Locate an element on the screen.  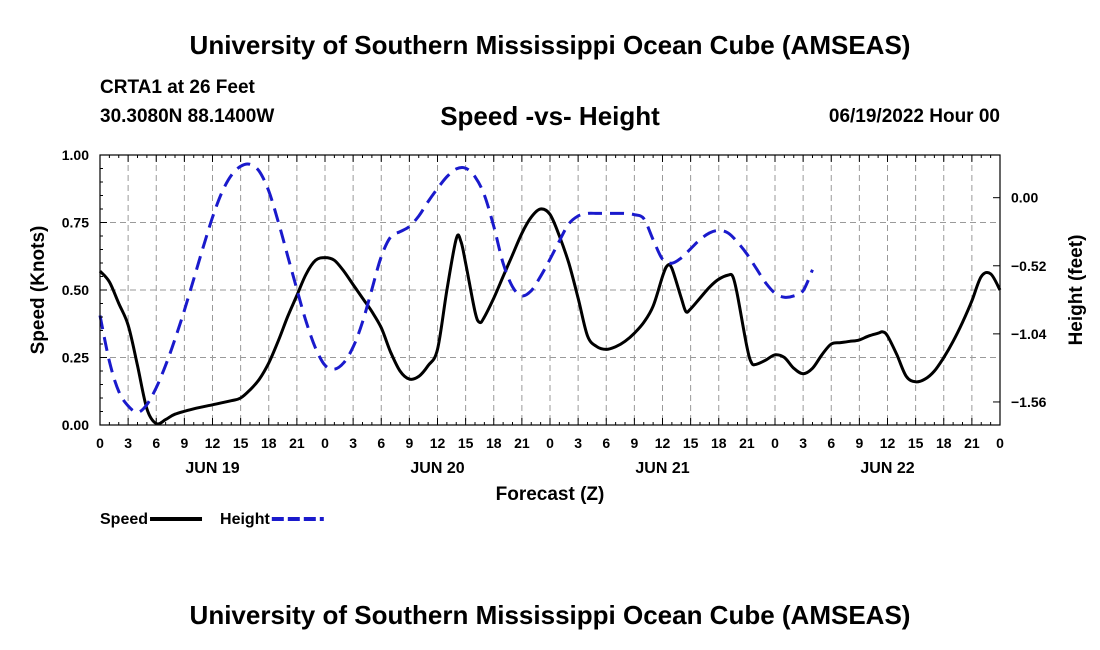
station-name: CRTA1 at 26 Feet is located at coordinates (177, 87).